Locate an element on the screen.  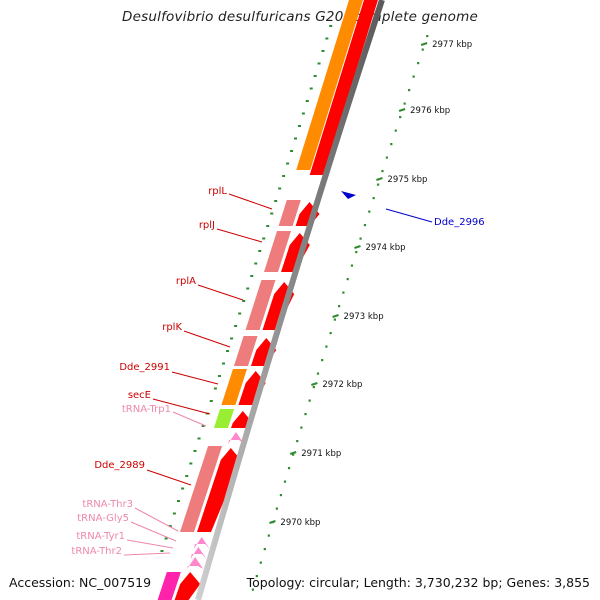
kbp-tick-label: 2974 kbp is located at coordinates (385, 248).